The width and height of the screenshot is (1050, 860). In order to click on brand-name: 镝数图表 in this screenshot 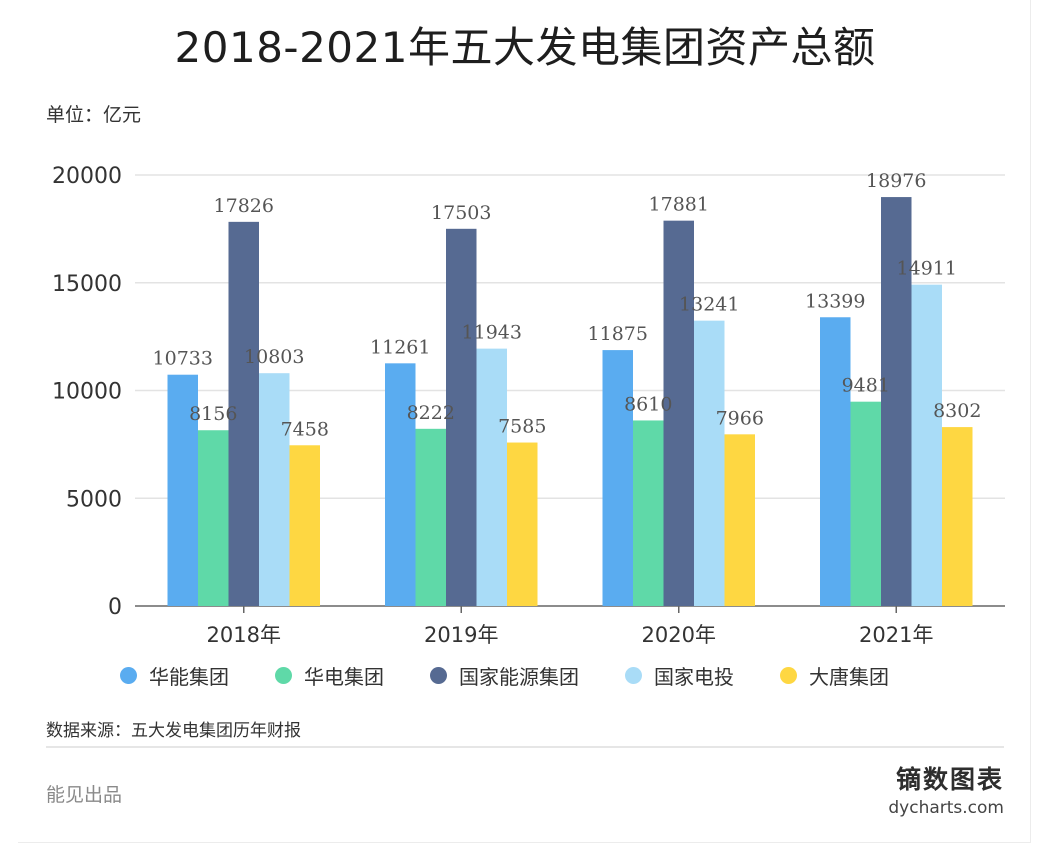, I will do `click(949, 779)`.